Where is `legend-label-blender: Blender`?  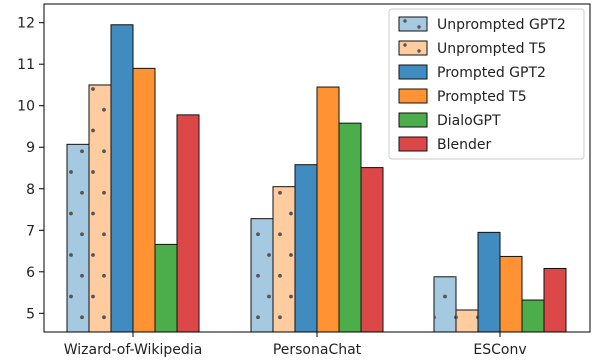
legend-label-blender: Blender is located at coordinates (464, 145).